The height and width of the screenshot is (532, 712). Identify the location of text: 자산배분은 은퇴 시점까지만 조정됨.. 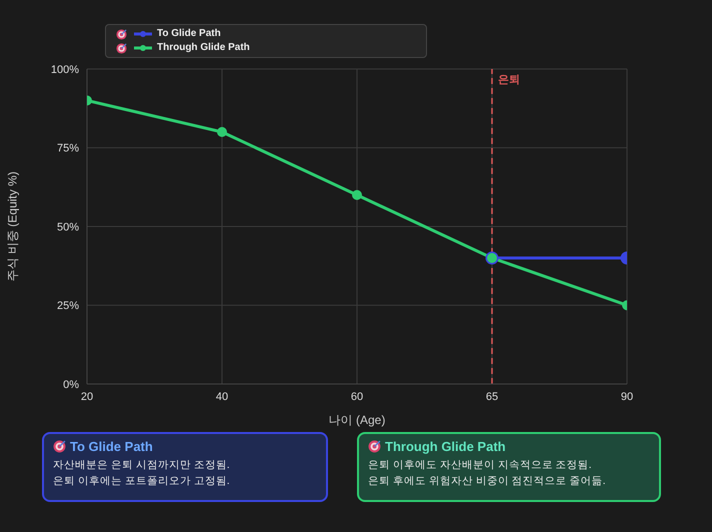
(142, 465).